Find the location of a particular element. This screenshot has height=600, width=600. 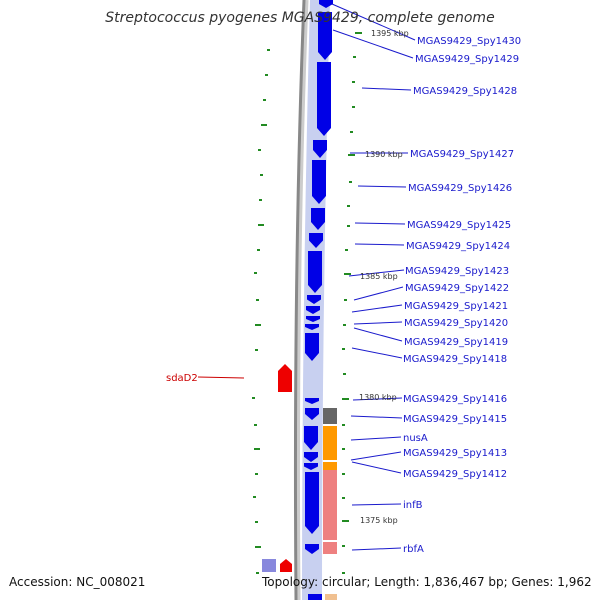

gene-label: infB is located at coordinates (413, 505).